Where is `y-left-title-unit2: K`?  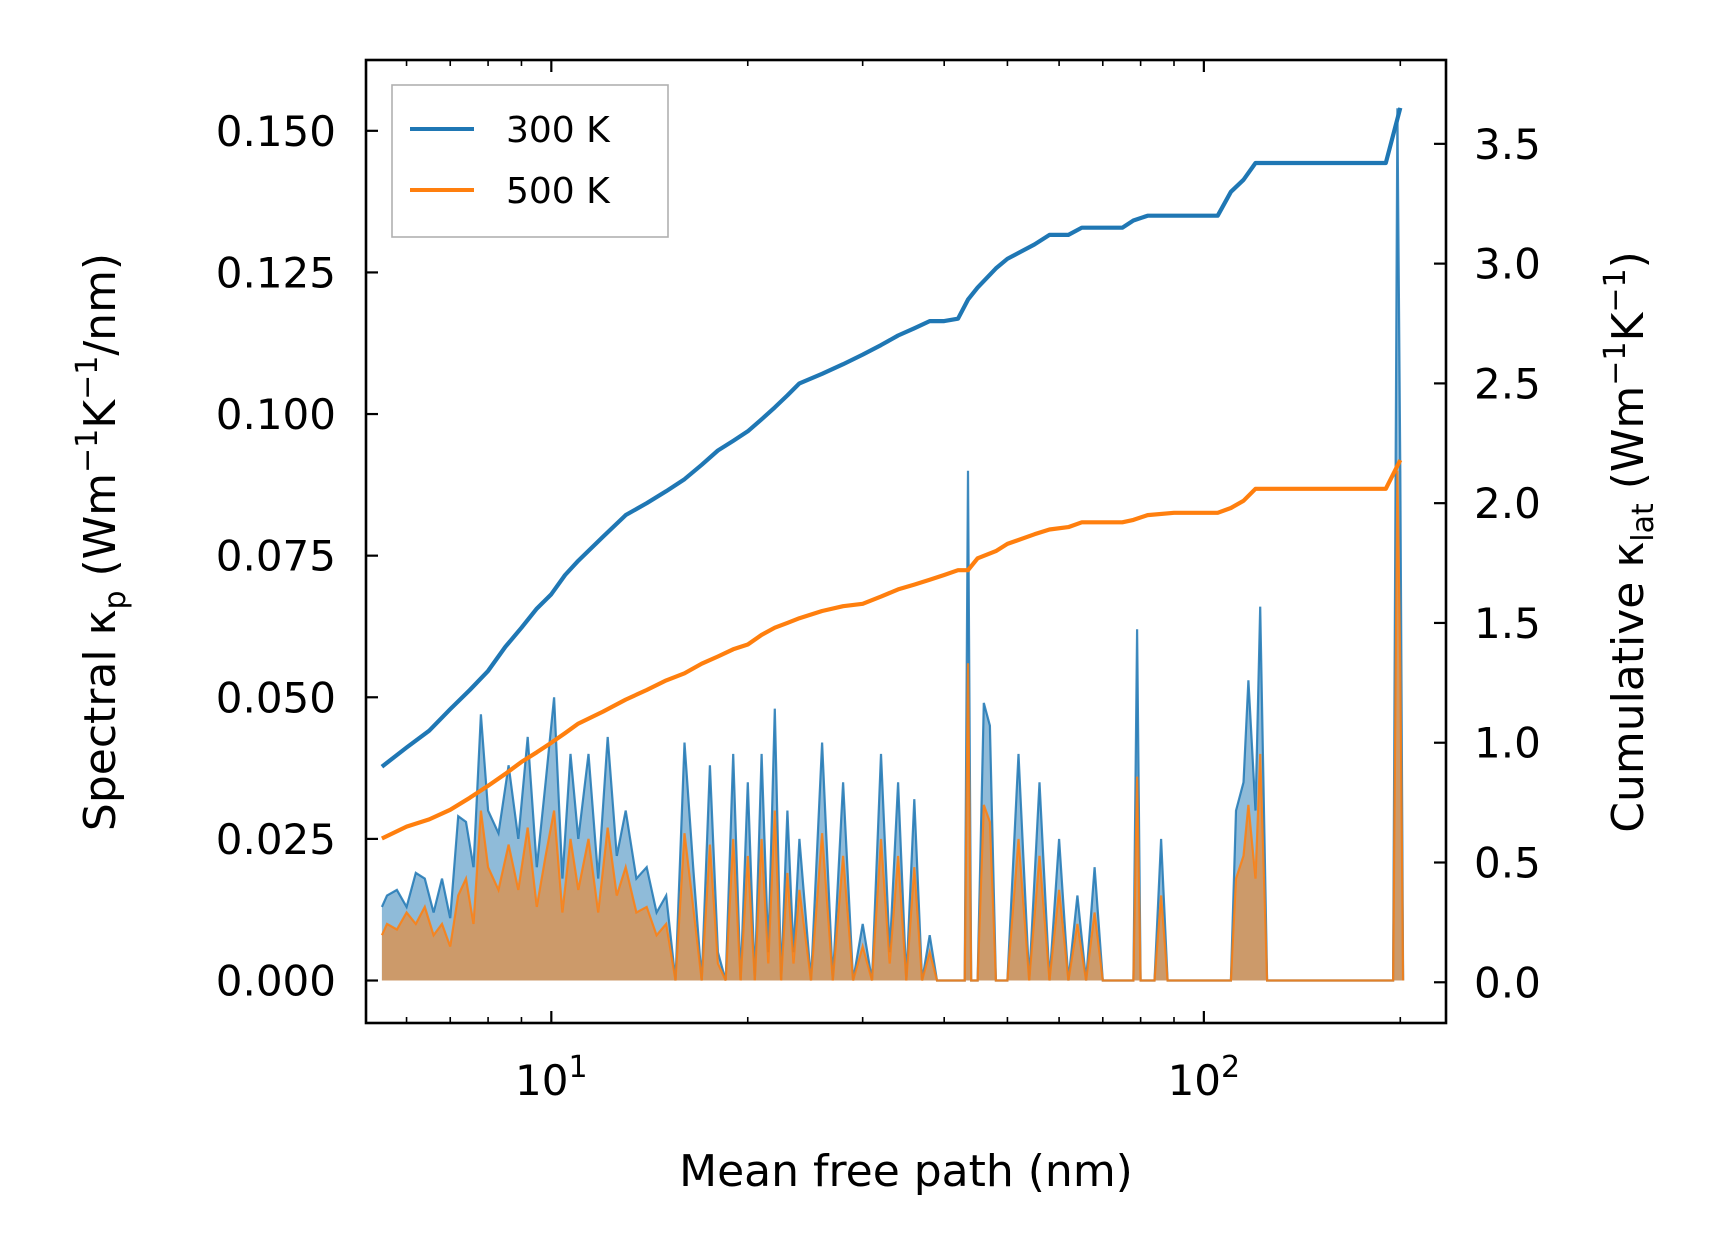
y-left-title-unit2: K is located at coordinates (100, 414).